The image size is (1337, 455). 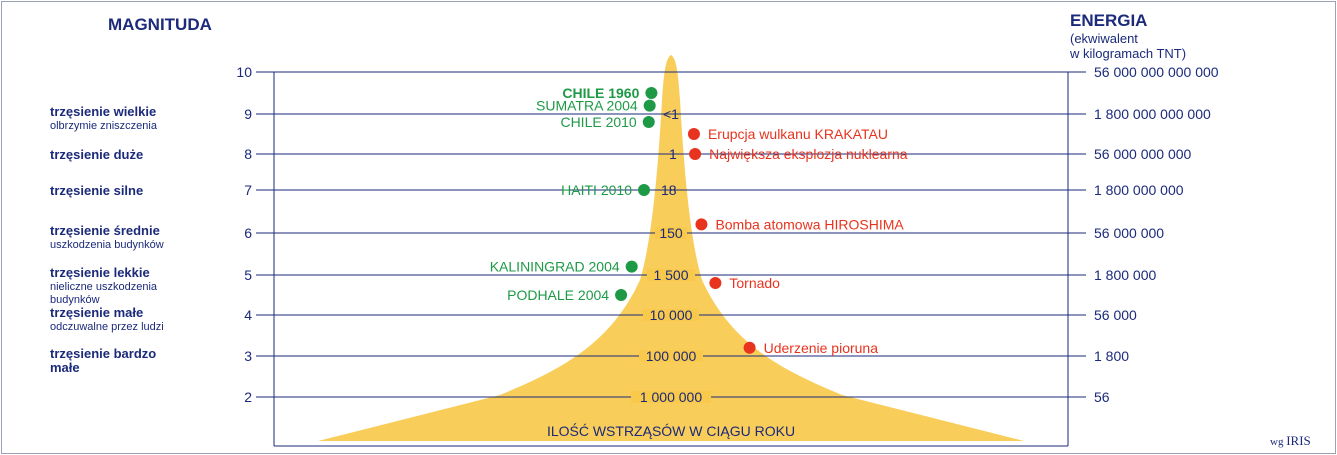 What do you see at coordinates (96, 312) in the screenshot?
I see `category-title-mag-4: trzęsienie małe` at bounding box center [96, 312].